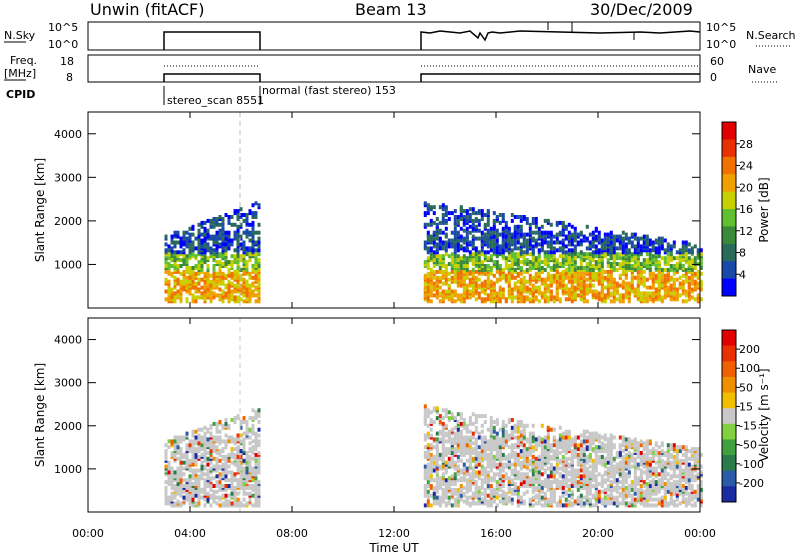 Image resolution: width=800 pixels, height=554 pixels. What do you see at coordinates (23, 60) in the screenshot?
I see `freq-label-1: Freq.` at bounding box center [23, 60].